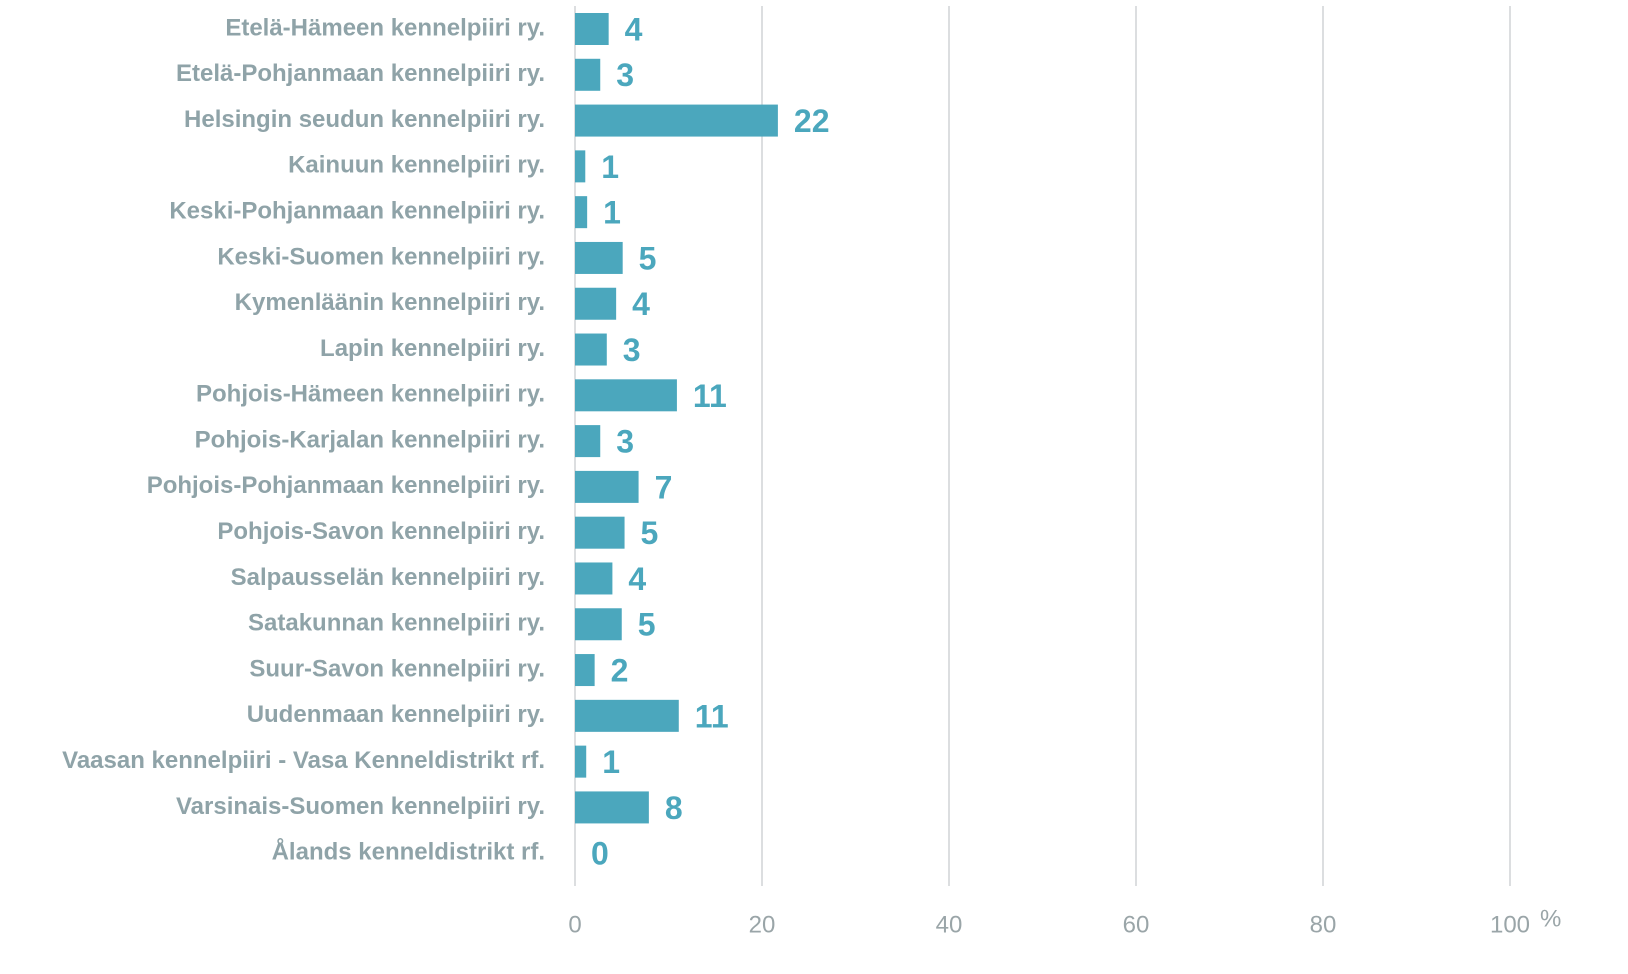 The width and height of the screenshot is (1628, 974). I want to click on y-tick-label: Keski-Pohjanmaan kennelpiiri ry., so click(357, 211).